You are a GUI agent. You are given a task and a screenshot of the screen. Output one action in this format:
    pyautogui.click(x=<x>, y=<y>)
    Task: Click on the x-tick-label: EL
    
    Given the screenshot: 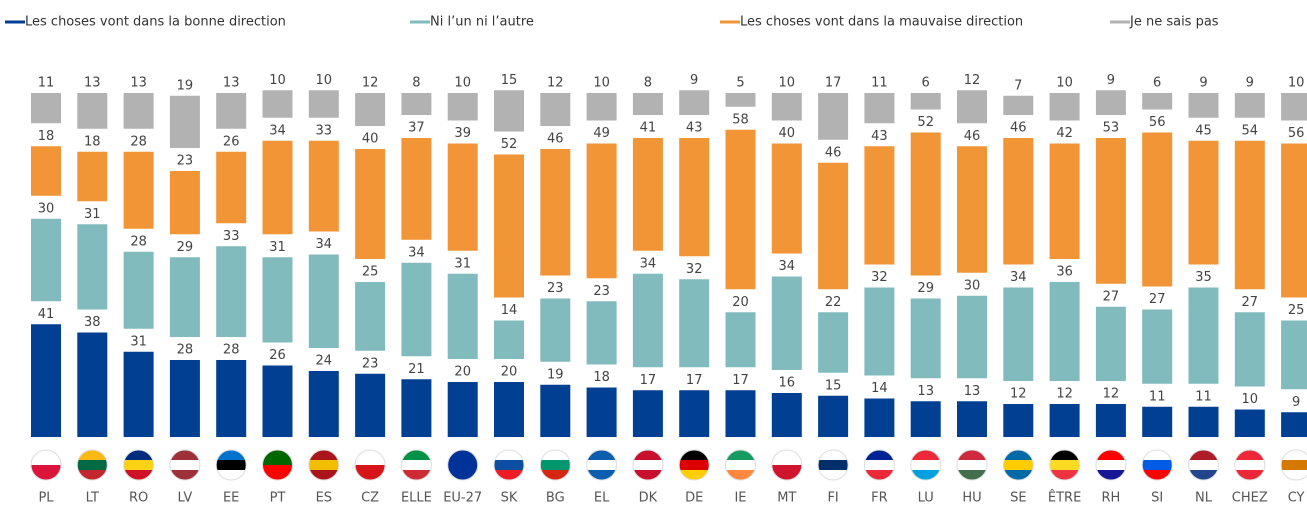 What is the action you would take?
    pyautogui.click(x=602, y=498)
    